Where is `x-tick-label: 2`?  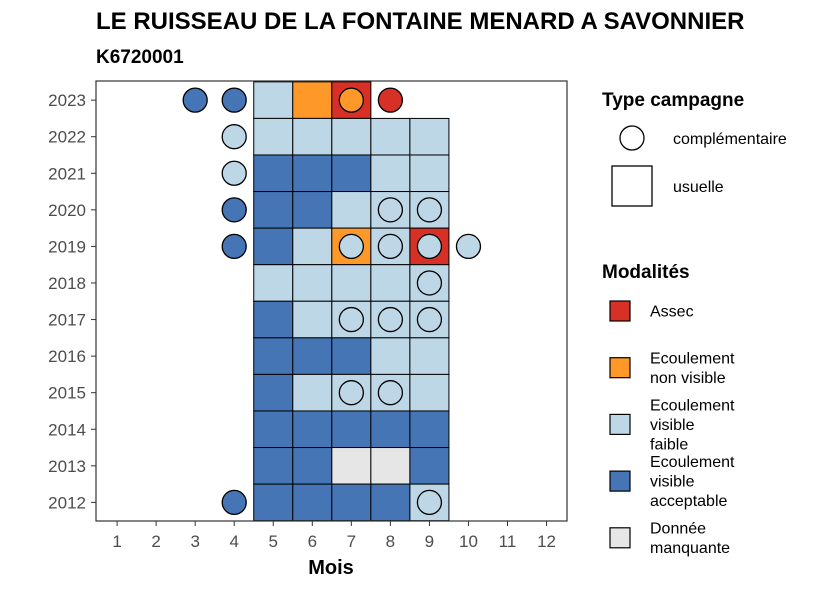 x-tick-label: 2 is located at coordinates (155, 541).